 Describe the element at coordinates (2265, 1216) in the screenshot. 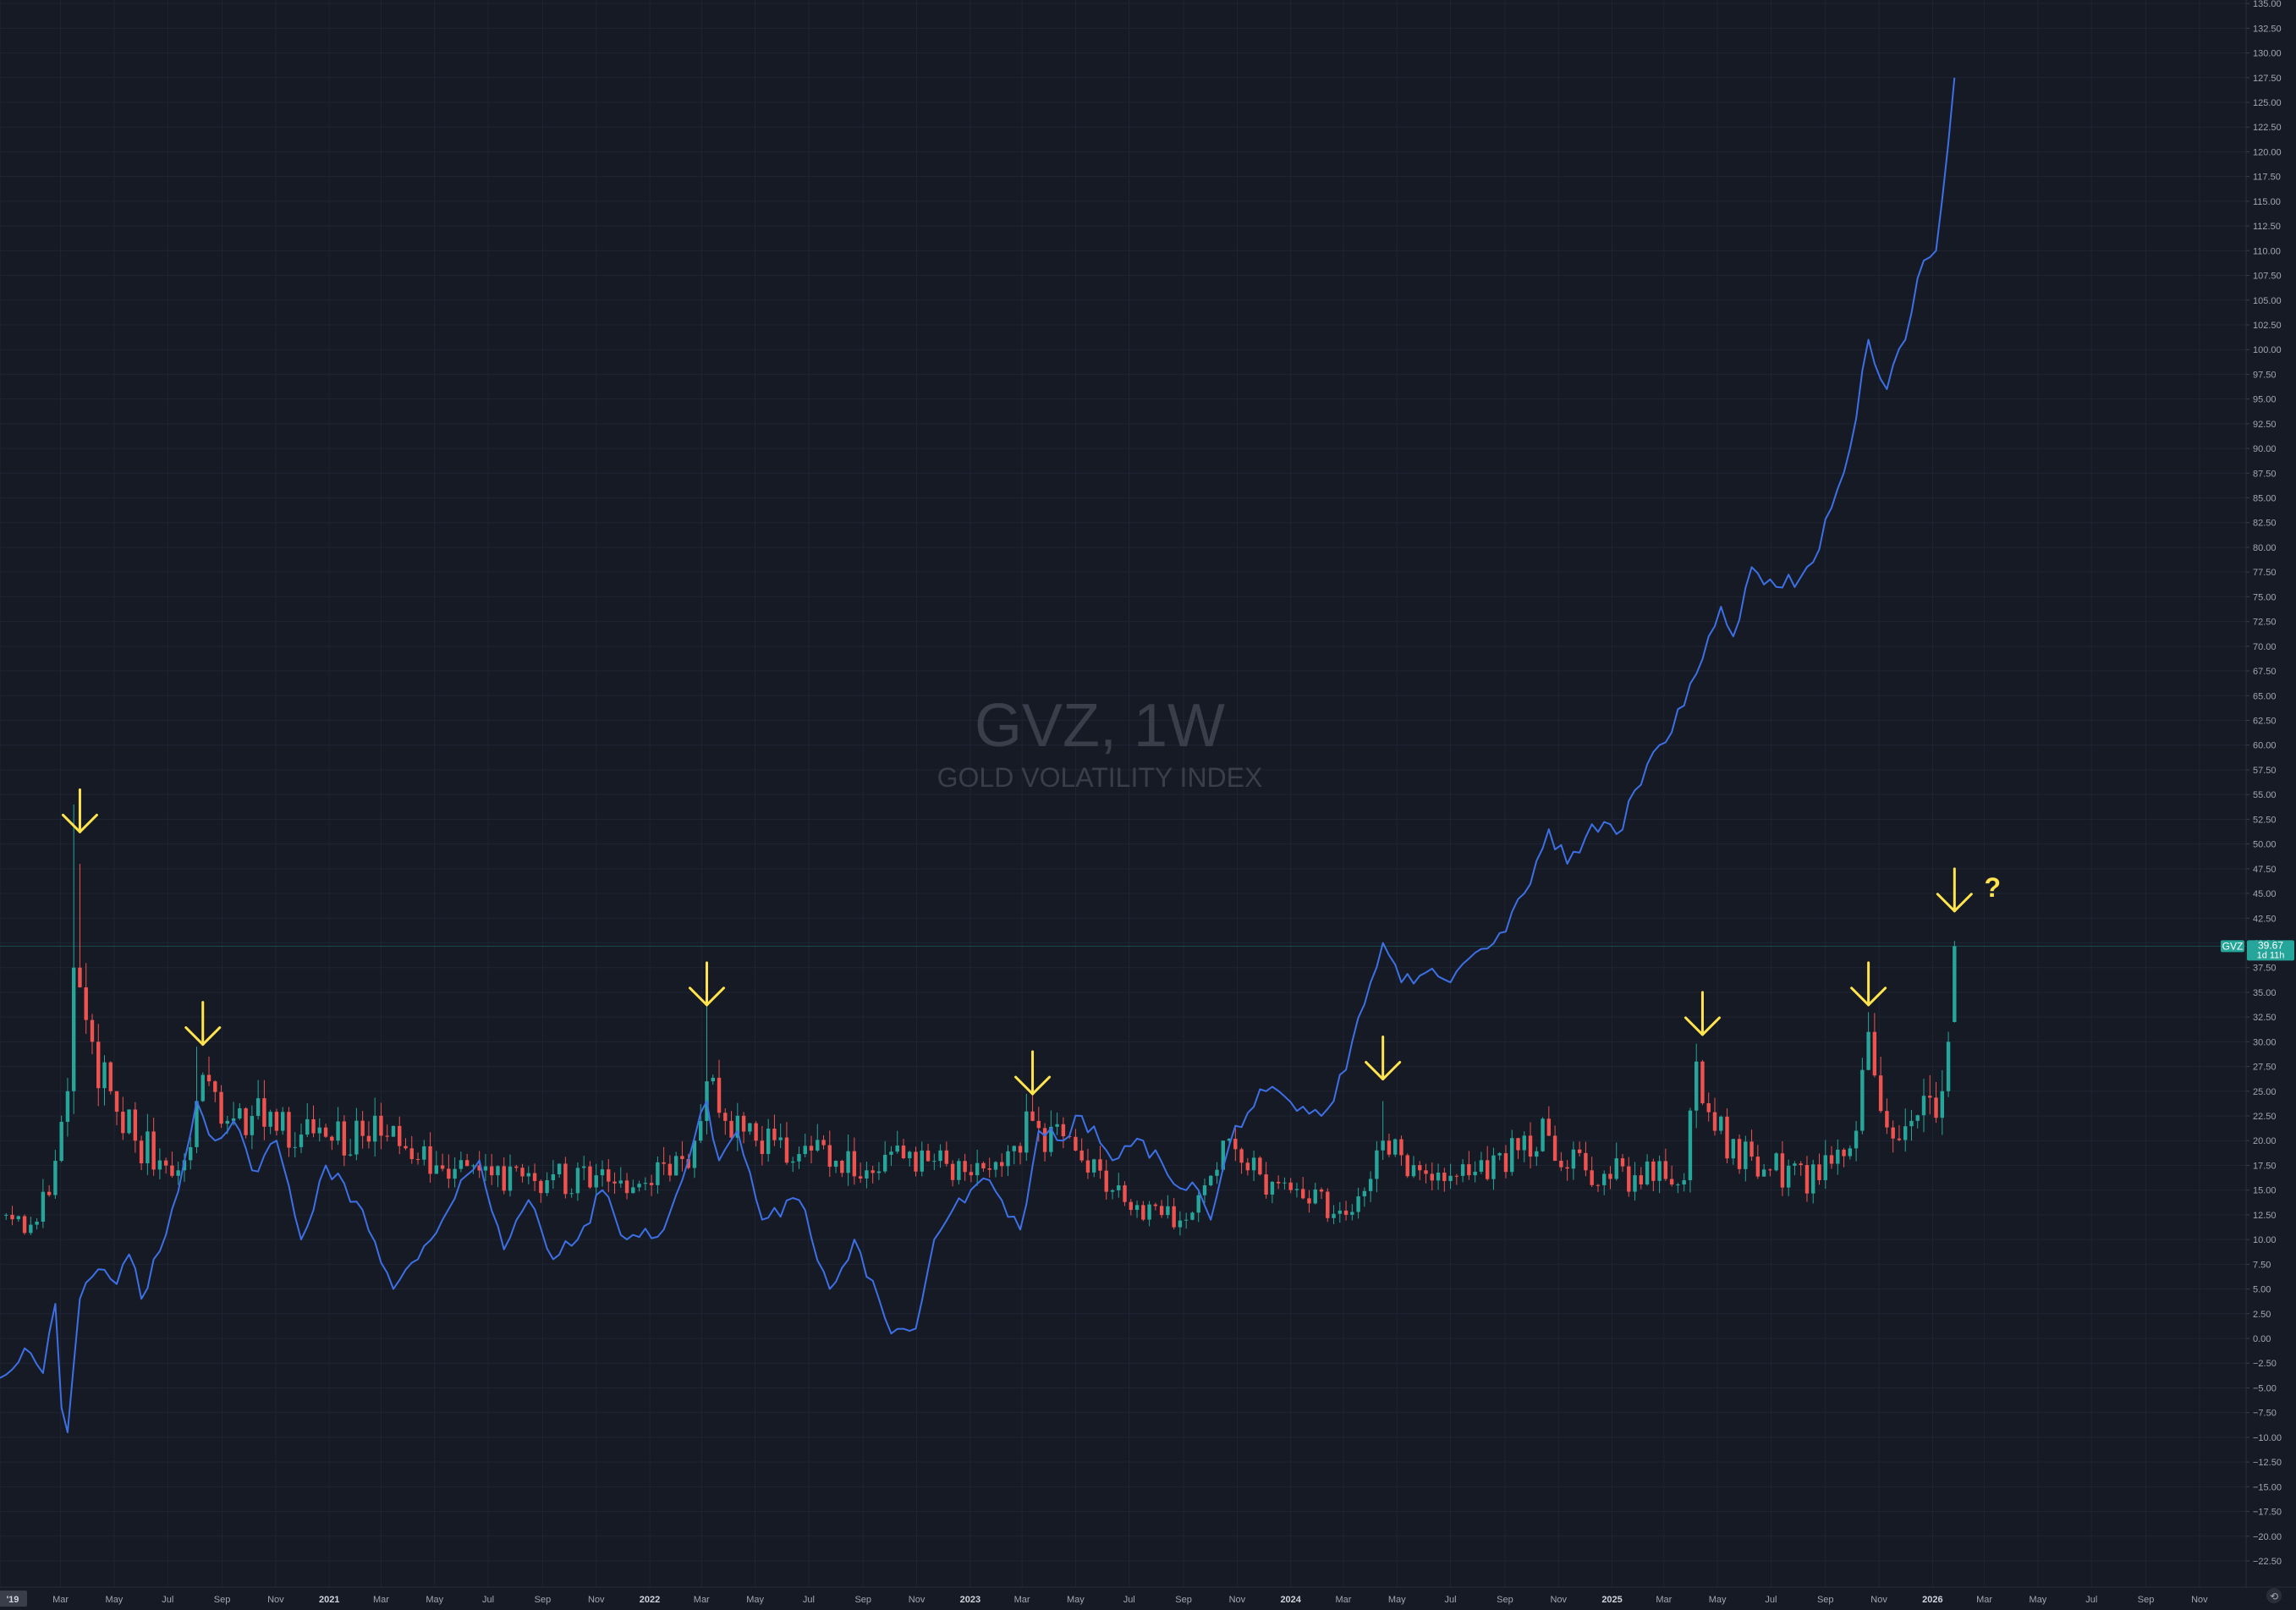

I see `y-tick-label: 12.50` at that location.